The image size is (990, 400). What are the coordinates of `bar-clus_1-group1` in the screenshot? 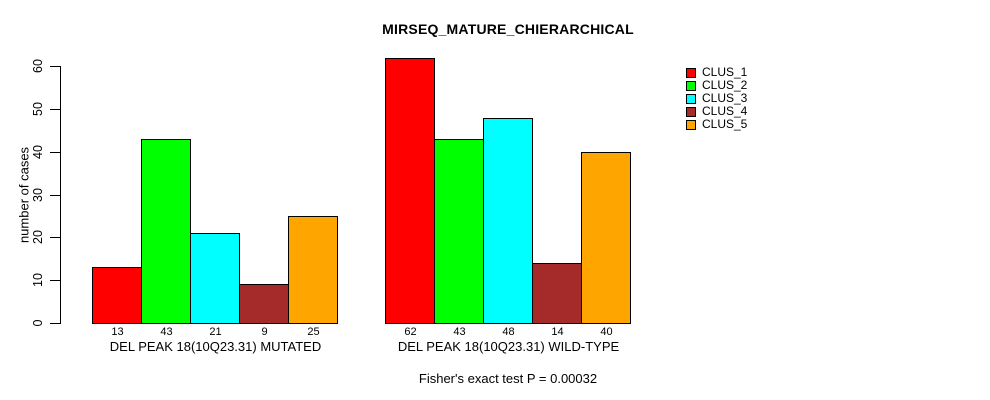 It's located at (117, 295).